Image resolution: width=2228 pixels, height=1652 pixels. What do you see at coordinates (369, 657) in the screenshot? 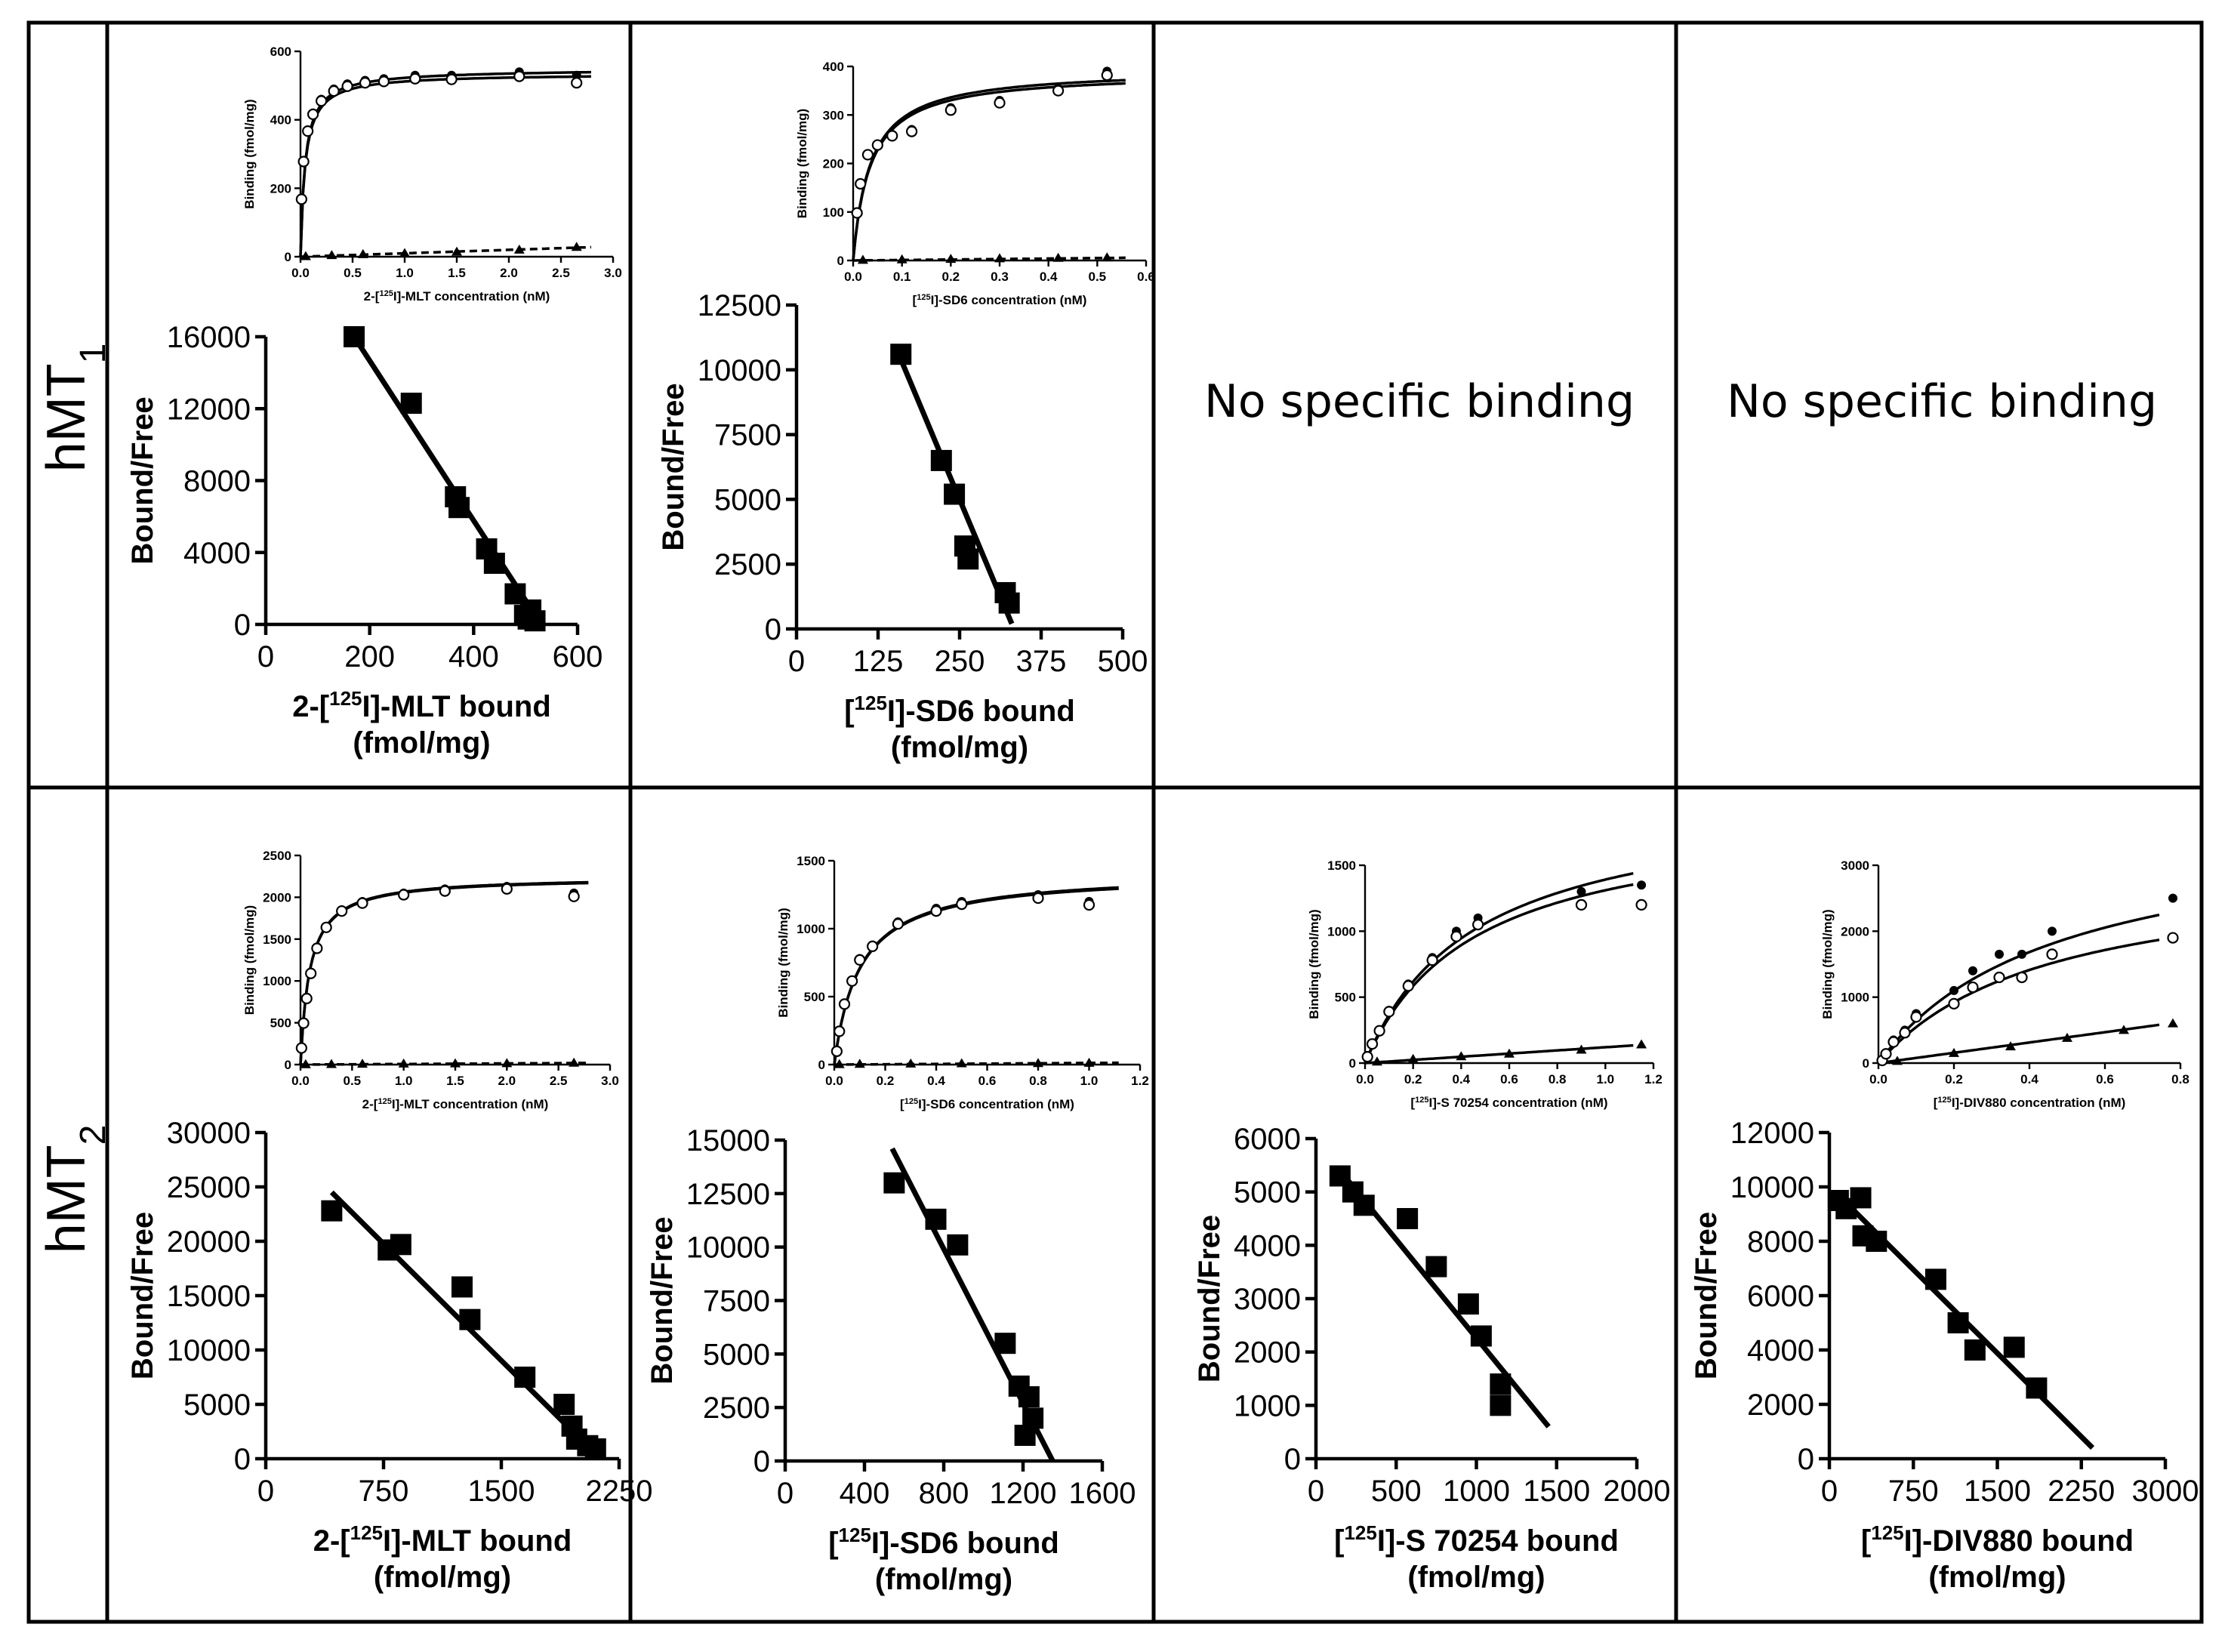
I see `scatchard-x-tick-label: 200` at bounding box center [369, 657].